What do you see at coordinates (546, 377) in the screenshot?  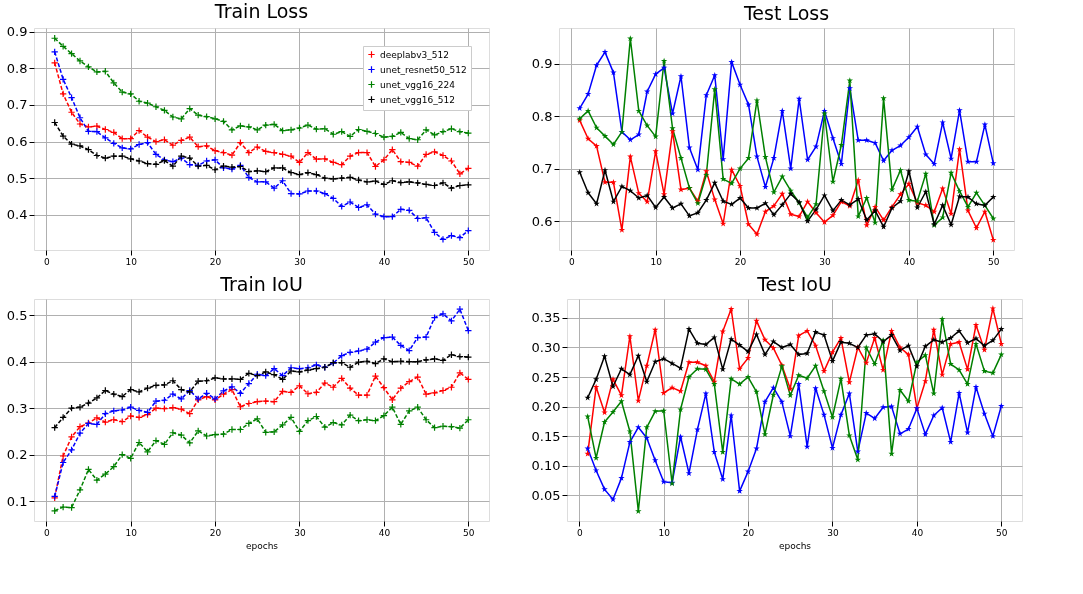 I see `y-tick-label: 0.25` at bounding box center [546, 377].